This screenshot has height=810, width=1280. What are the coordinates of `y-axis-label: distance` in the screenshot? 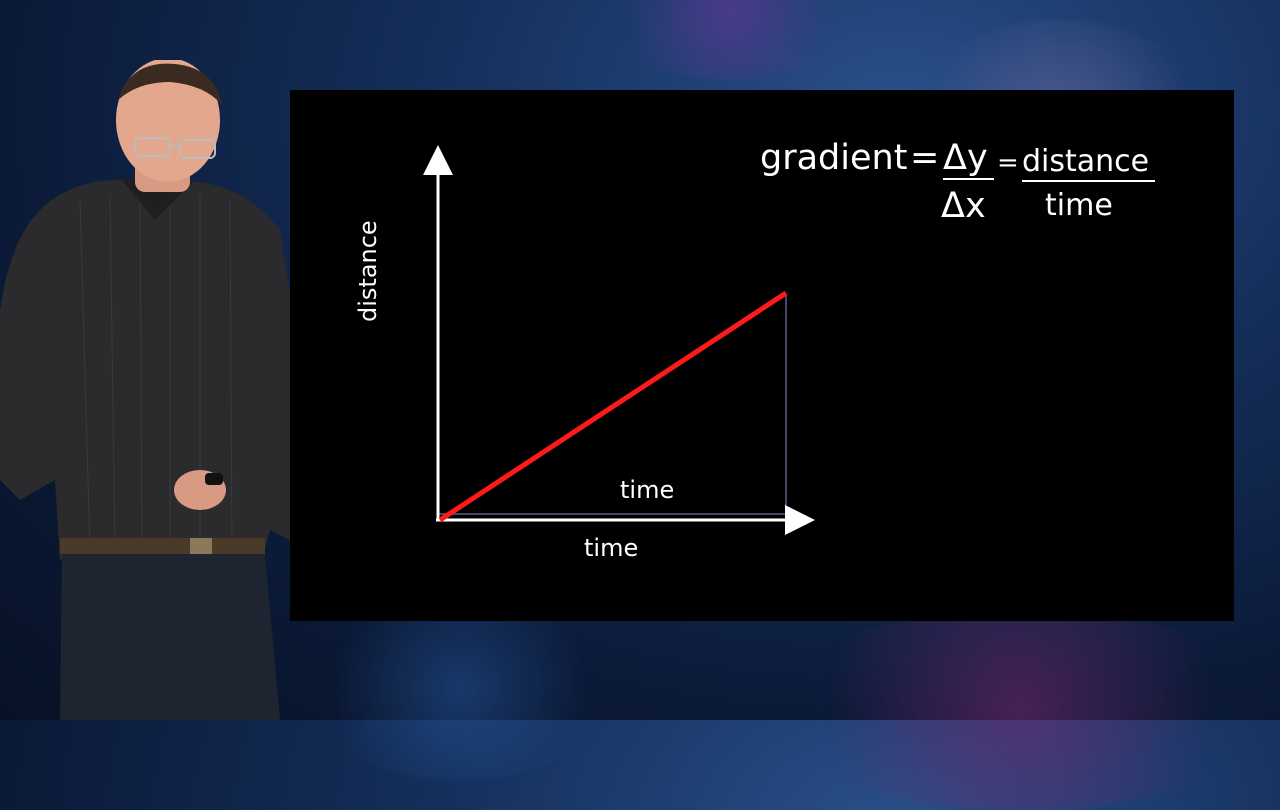 It's located at (368, 271).